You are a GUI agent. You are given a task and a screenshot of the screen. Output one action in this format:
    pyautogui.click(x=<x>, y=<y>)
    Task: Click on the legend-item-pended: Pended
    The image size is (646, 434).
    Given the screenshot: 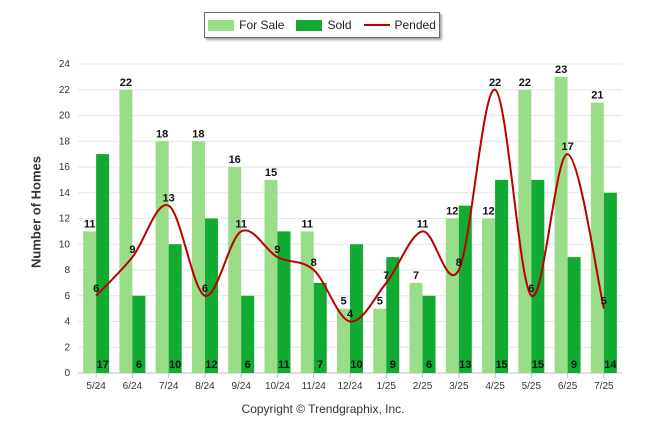 What is the action you would take?
    pyautogui.click(x=399, y=25)
    